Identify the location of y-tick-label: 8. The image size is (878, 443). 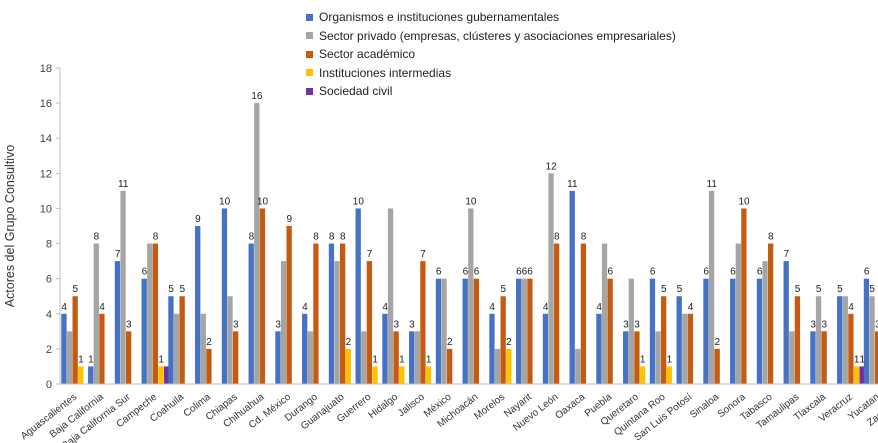
(49, 245).